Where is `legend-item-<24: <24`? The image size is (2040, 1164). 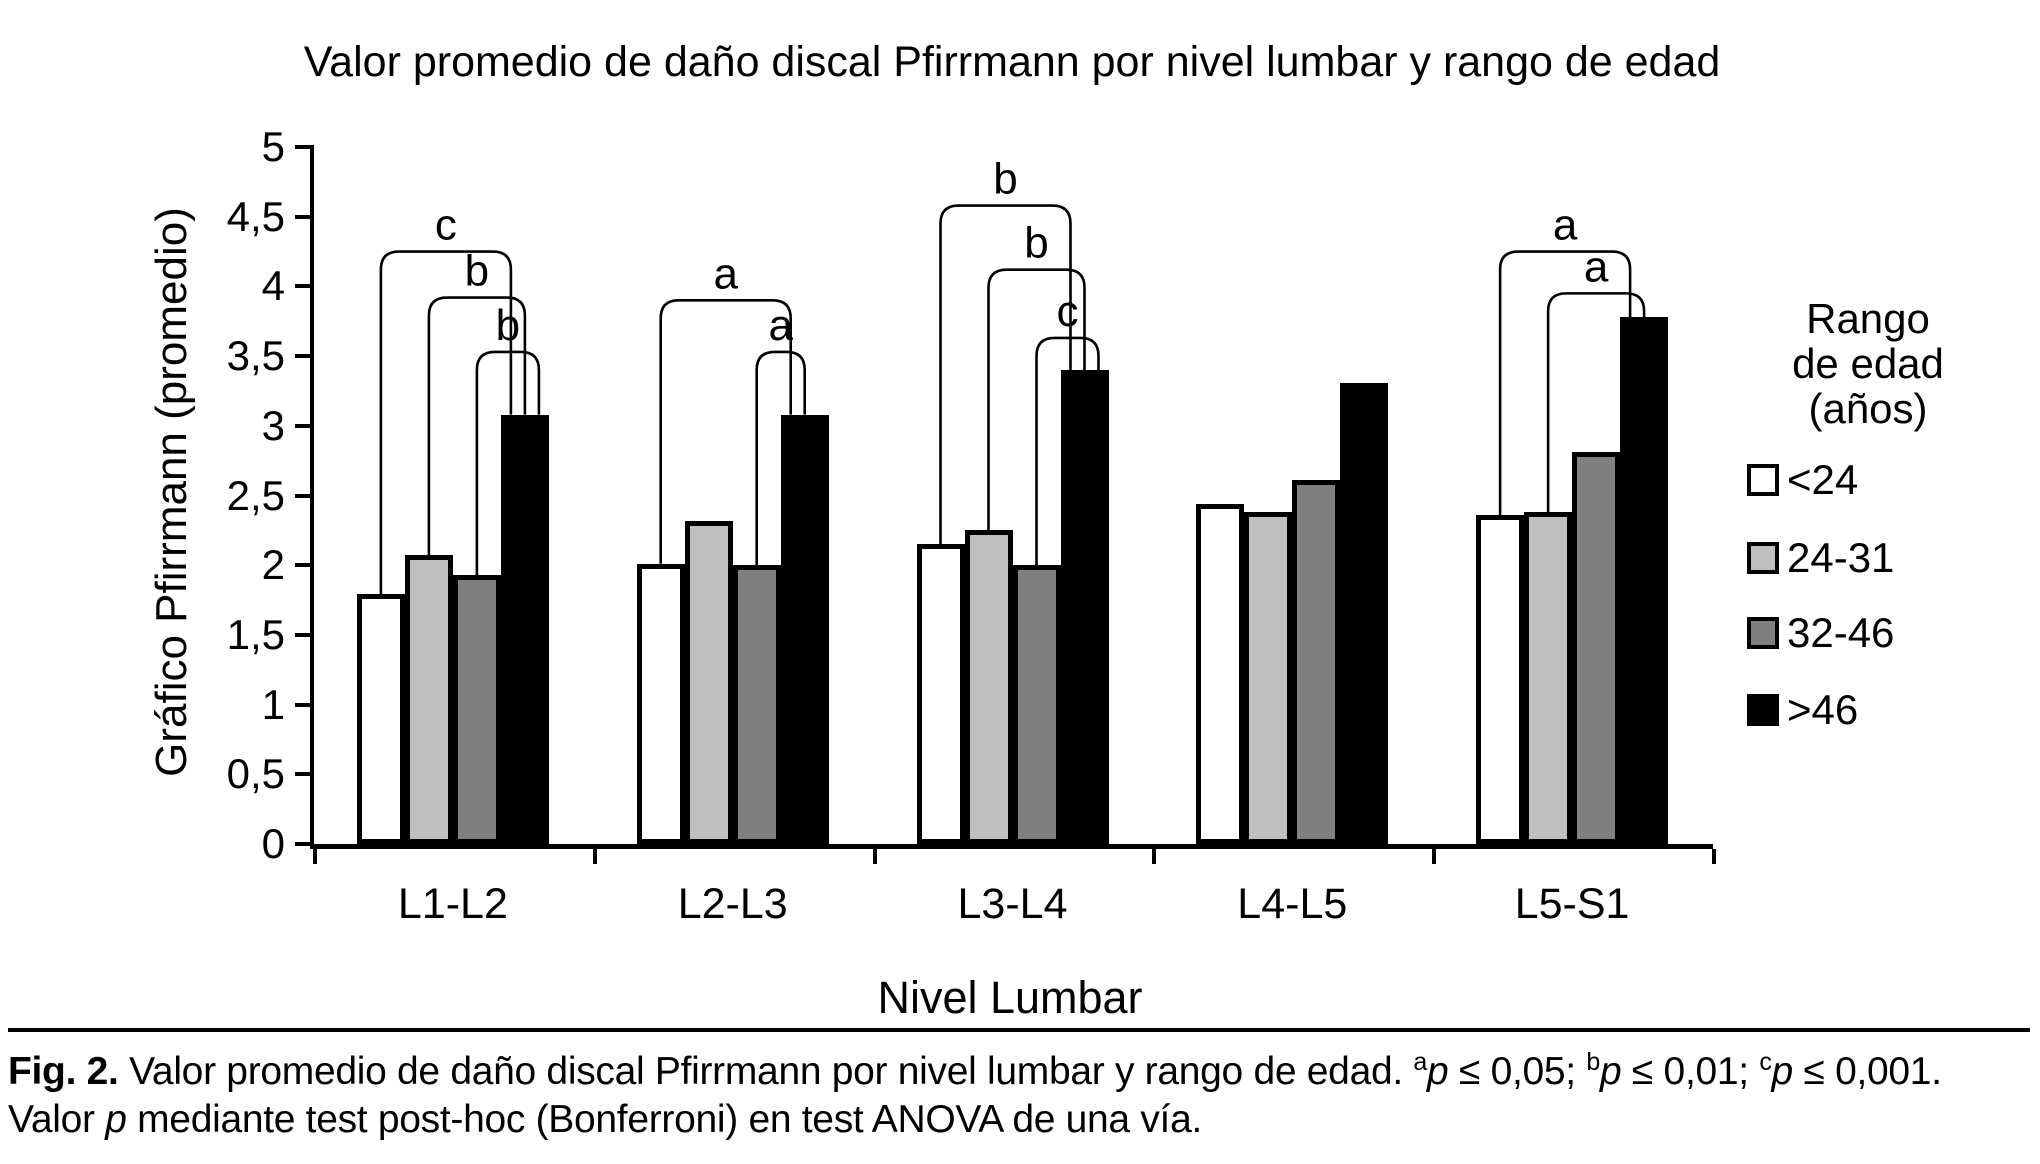
legend-item-<24: <24 is located at coordinates (1802, 480).